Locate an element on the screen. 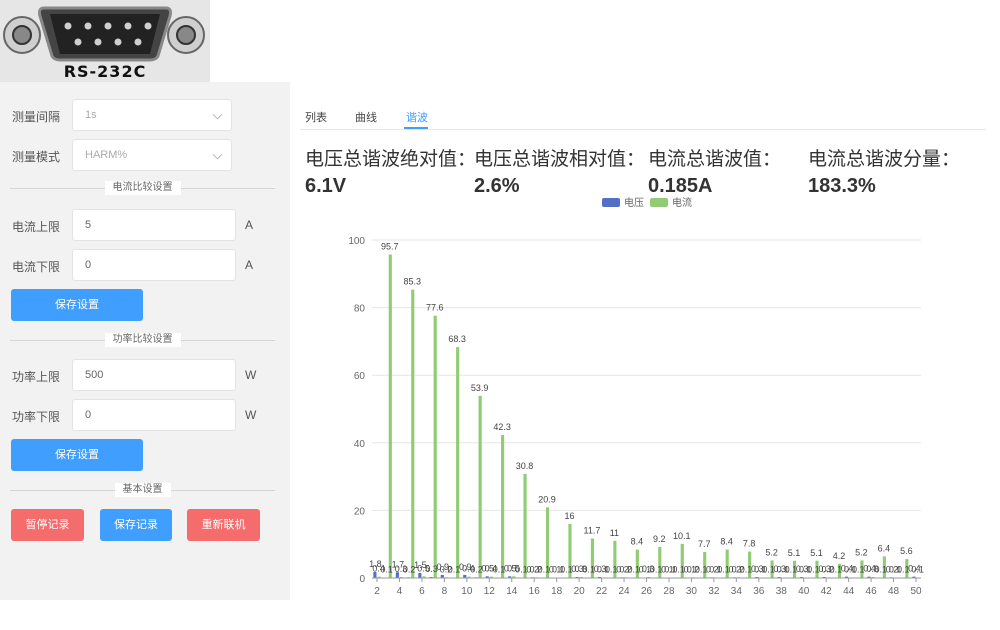 The image size is (1000, 630). power-upper-unit: W is located at coordinates (251, 375).